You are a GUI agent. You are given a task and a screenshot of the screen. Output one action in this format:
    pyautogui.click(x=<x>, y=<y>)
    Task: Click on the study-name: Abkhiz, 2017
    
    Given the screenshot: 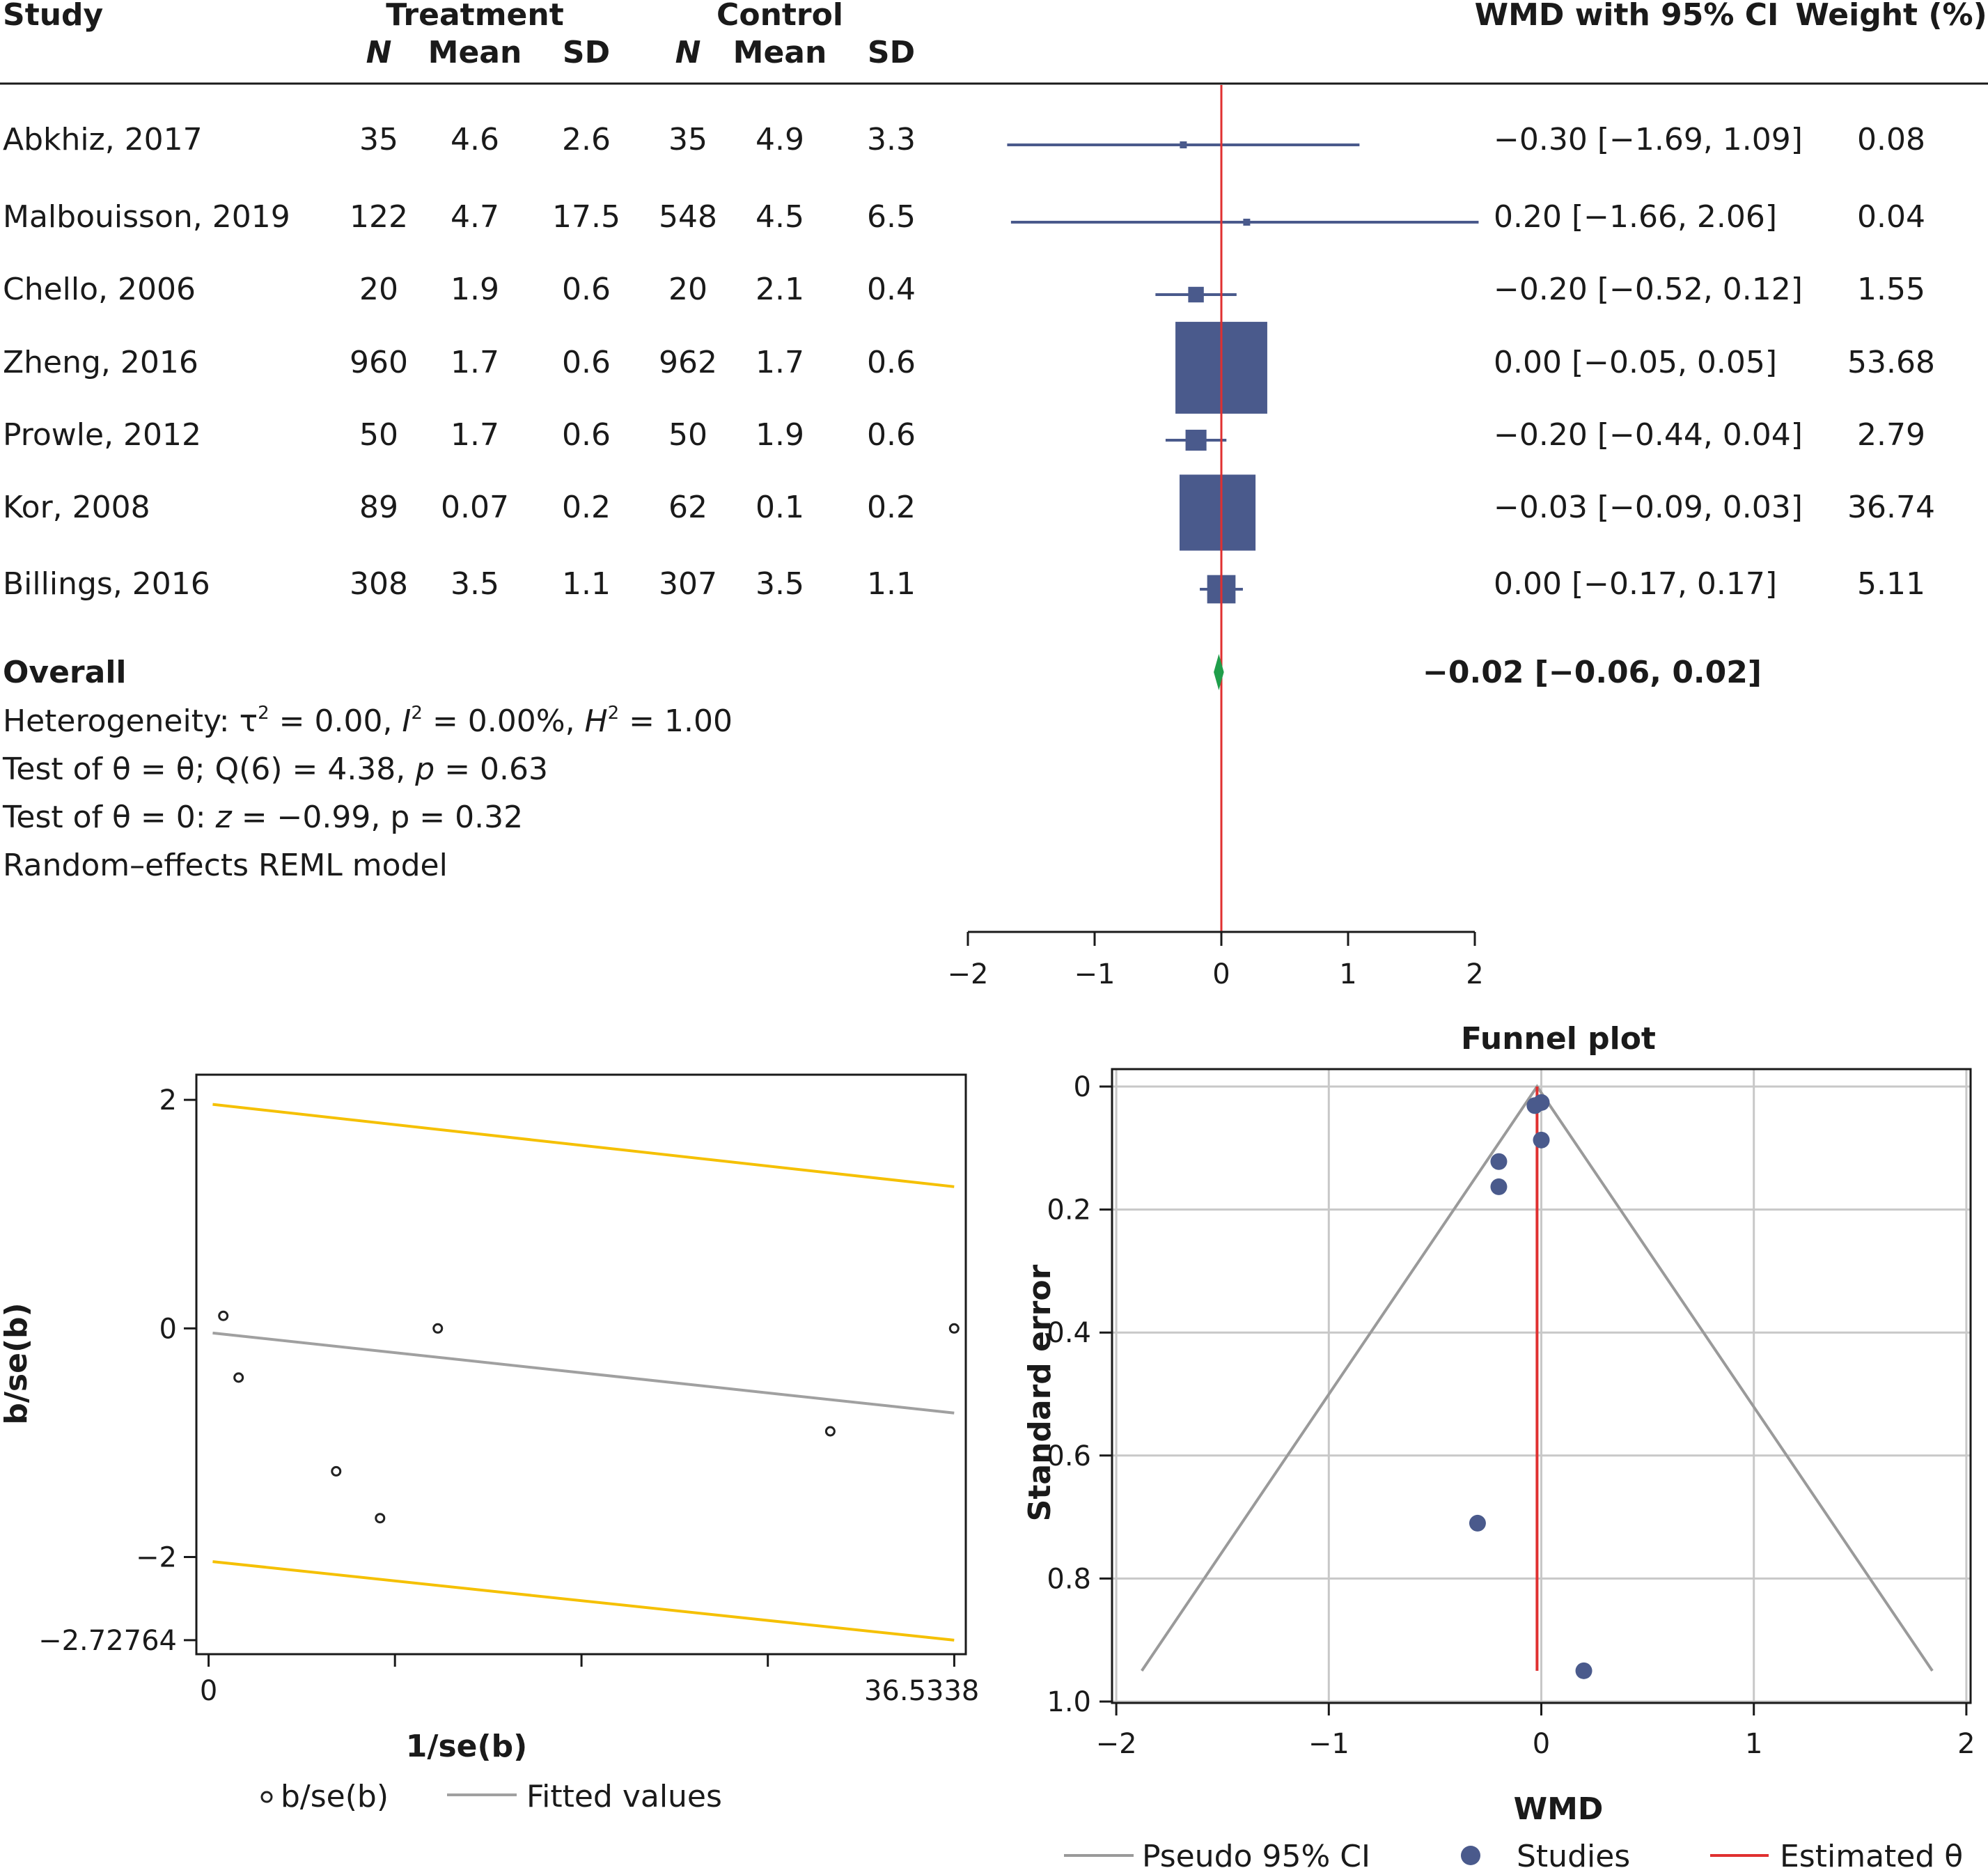 What is the action you would take?
    pyautogui.click(x=103, y=139)
    